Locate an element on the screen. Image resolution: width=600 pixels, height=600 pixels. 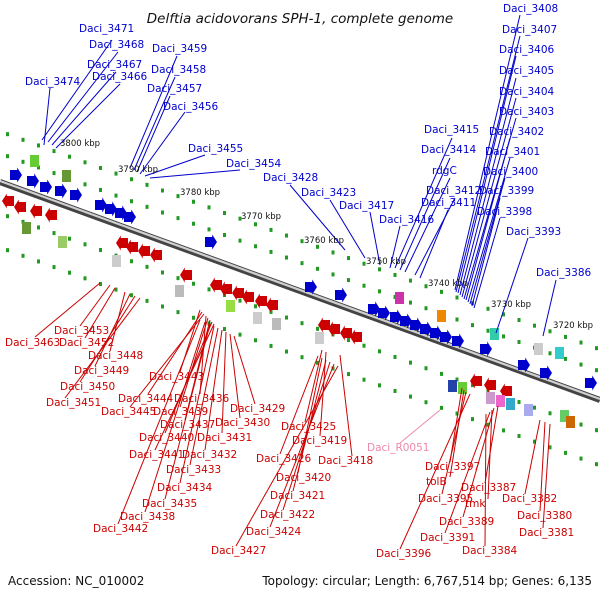
gene-label: Daci_3421 is located at coordinates (297, 496).